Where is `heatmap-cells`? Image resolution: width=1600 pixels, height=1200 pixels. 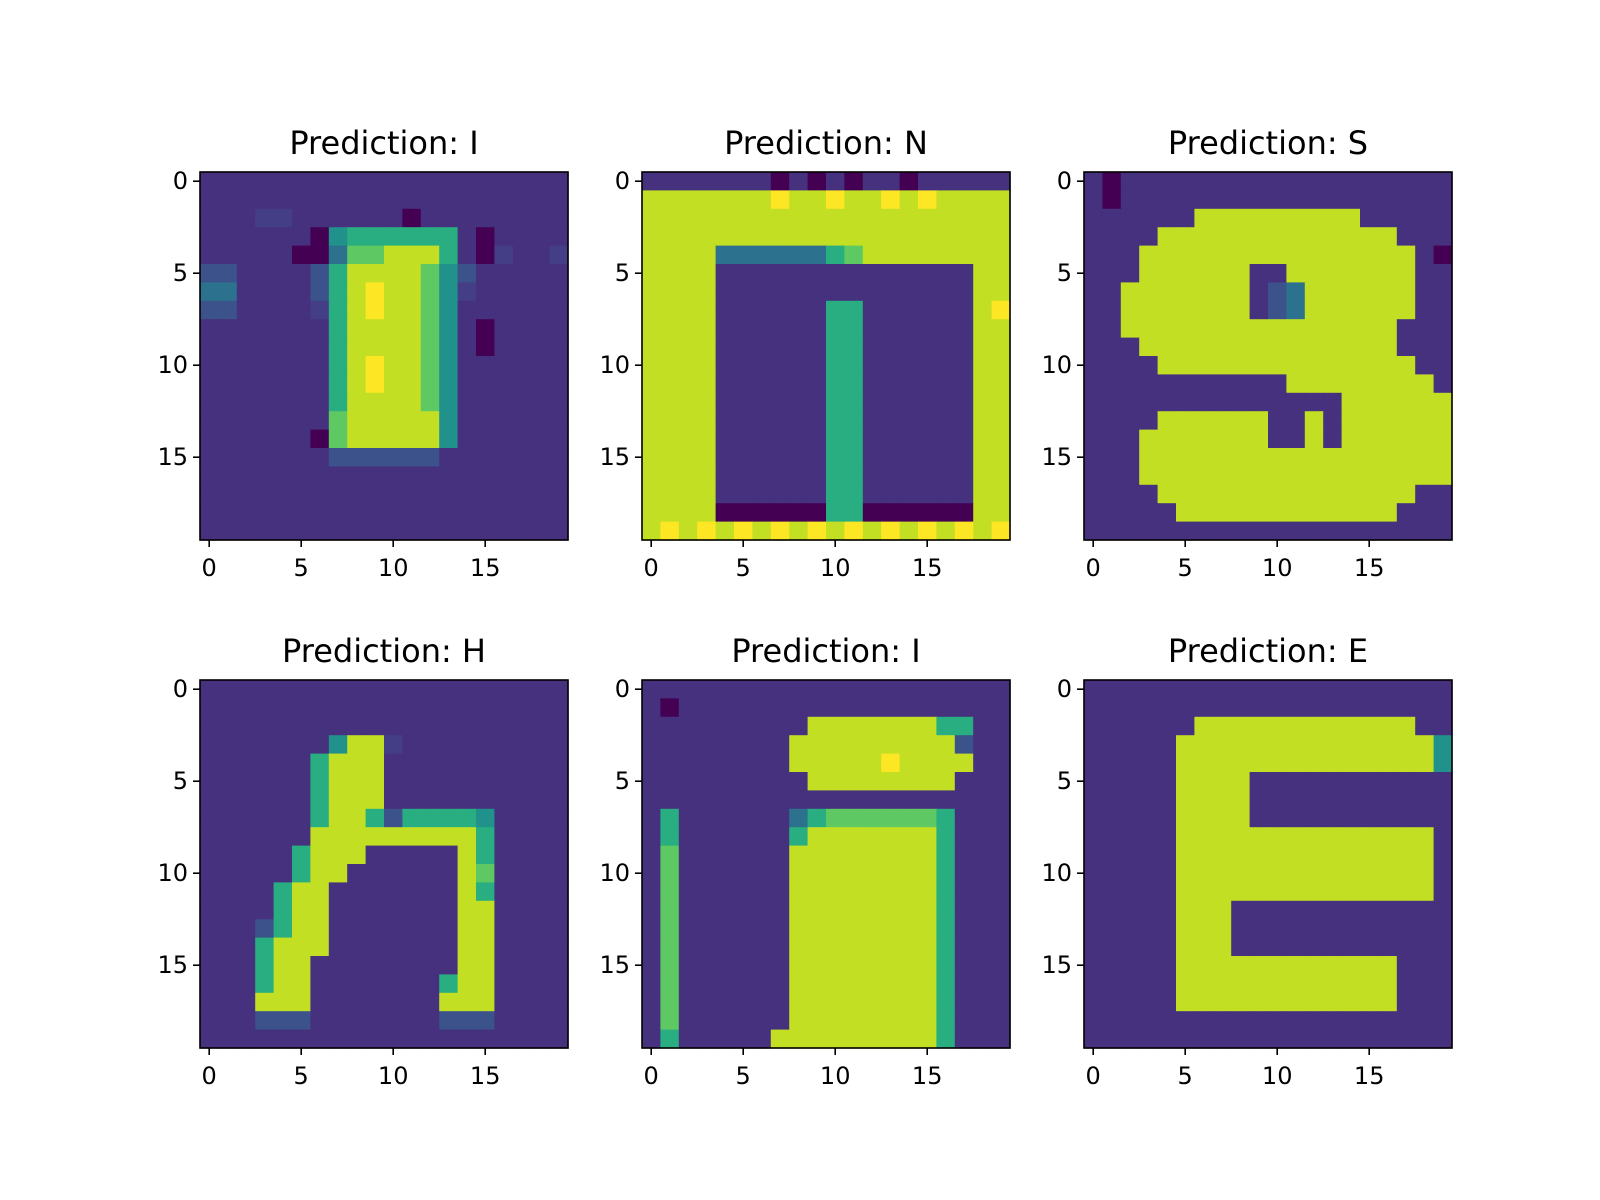
heatmap-cells is located at coordinates (826, 864).